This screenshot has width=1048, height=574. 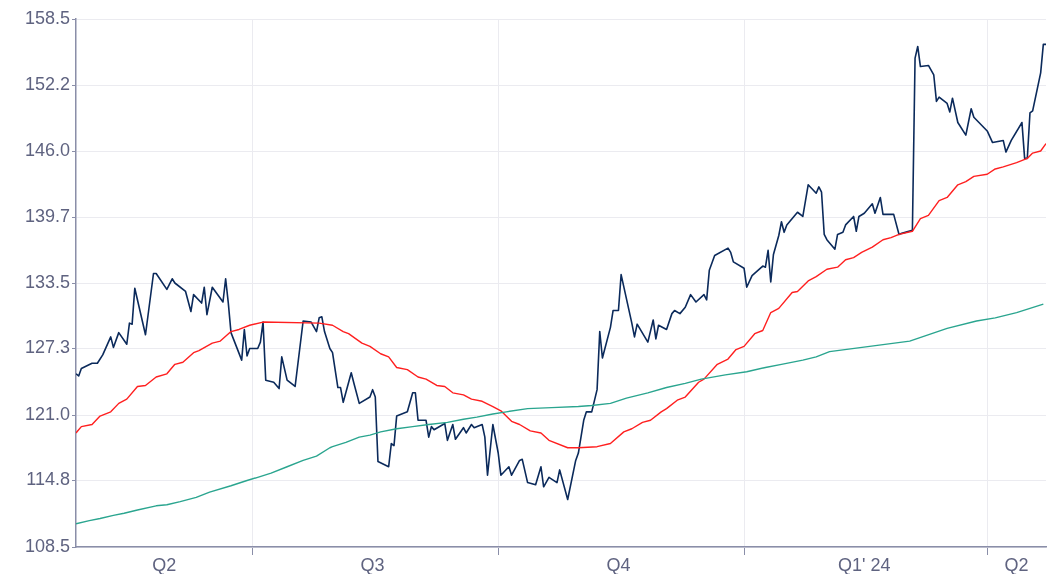 I want to click on y-tick-label: 114.8, so click(x=48, y=479).